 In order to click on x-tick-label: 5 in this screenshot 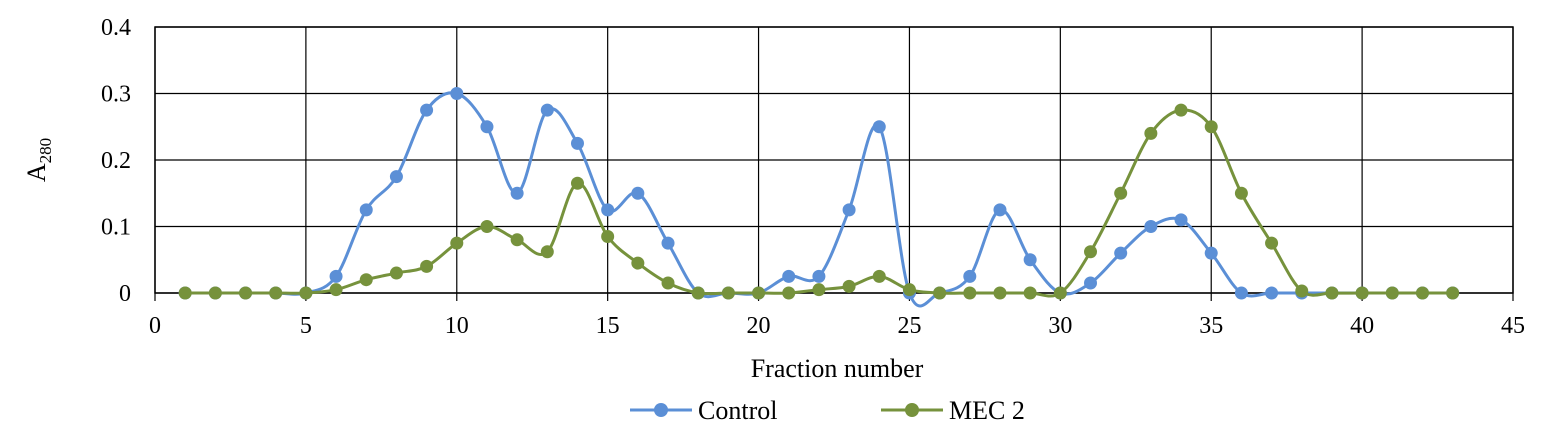, I will do `click(306, 326)`.